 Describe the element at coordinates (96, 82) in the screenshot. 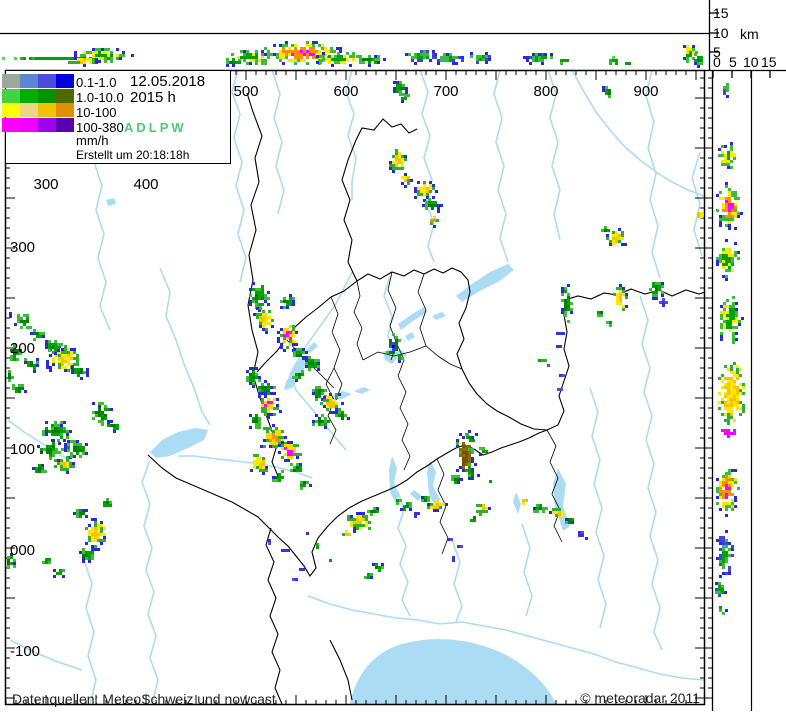

I see `legend-range-1: 0.1-1.0` at that location.